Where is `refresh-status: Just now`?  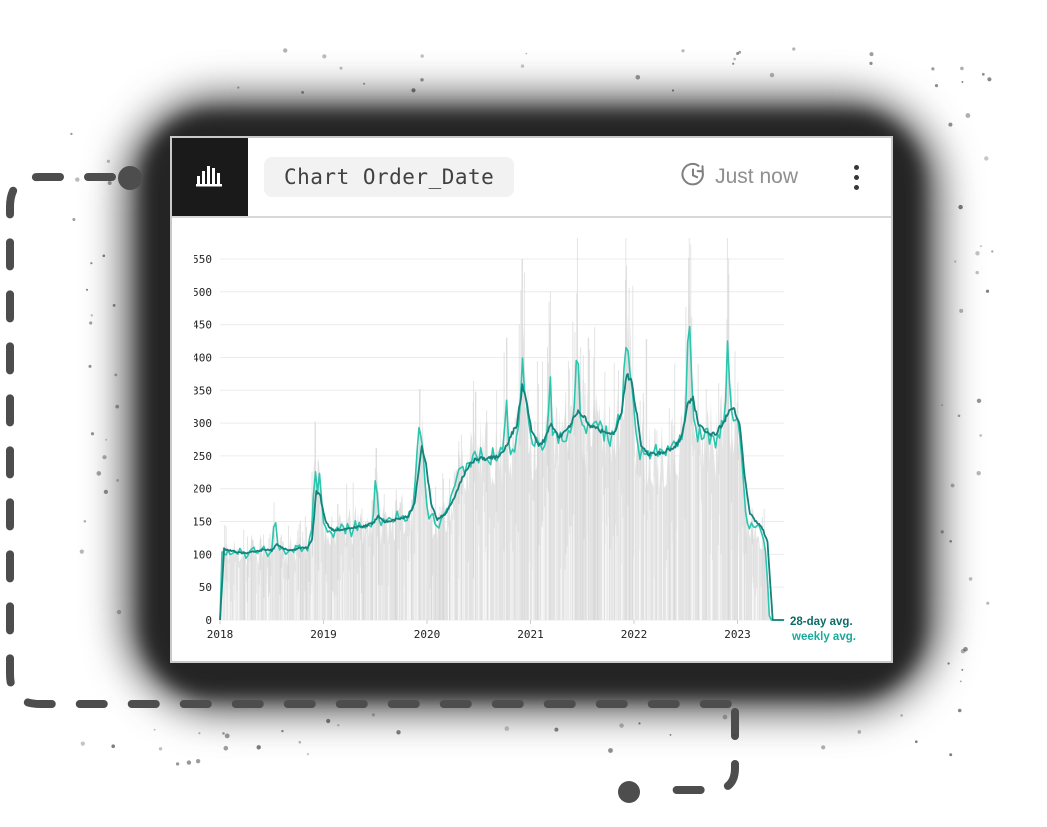
refresh-status: Just now is located at coordinates (739, 177).